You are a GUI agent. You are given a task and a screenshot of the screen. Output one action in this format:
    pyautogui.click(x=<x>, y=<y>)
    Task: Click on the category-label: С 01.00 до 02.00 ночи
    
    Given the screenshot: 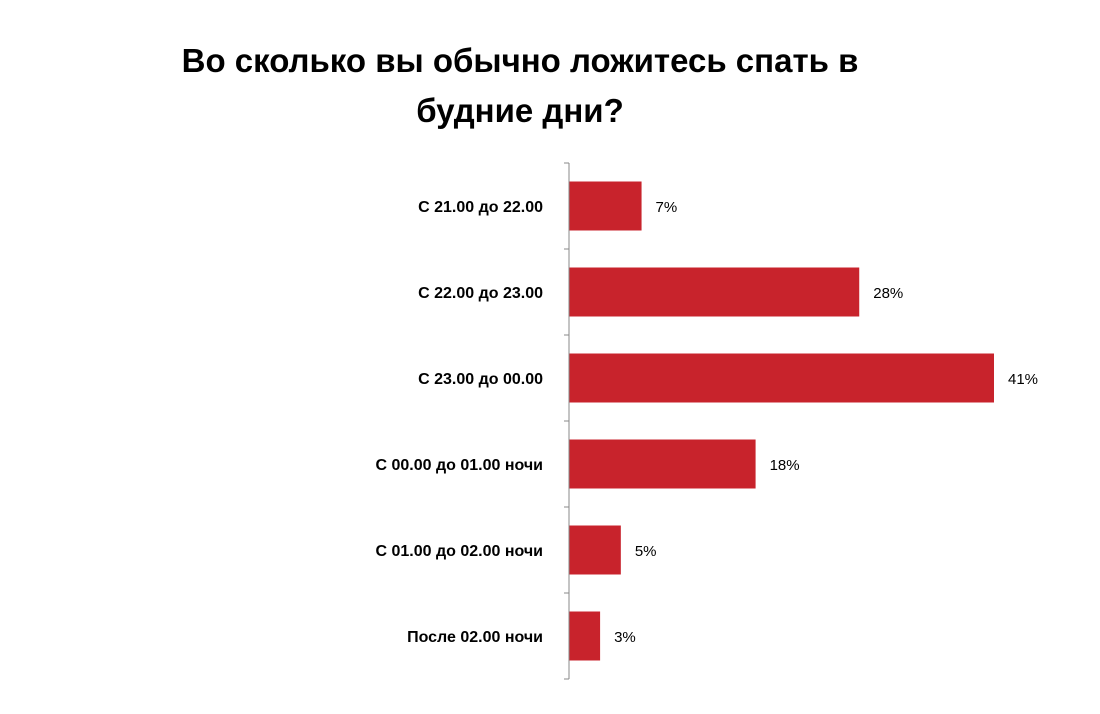 What is the action you would take?
    pyautogui.click(x=459, y=551)
    